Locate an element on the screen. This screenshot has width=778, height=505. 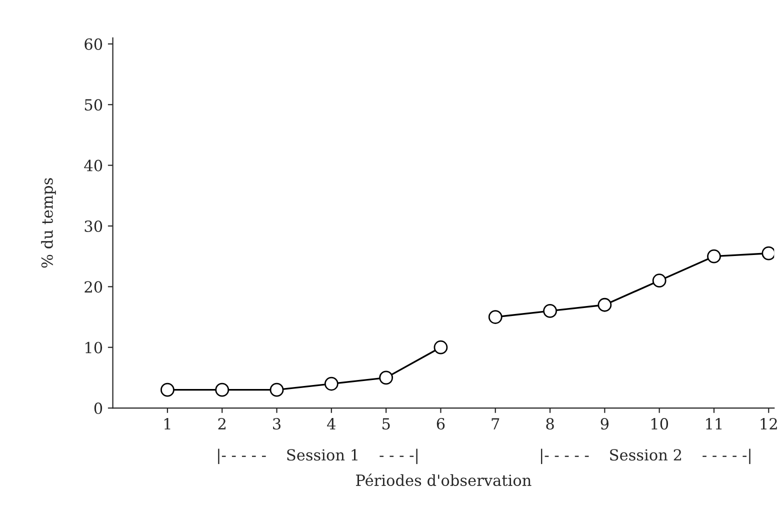
text: |- - - - - Session 1 - - - -| is located at coordinates (318, 456).